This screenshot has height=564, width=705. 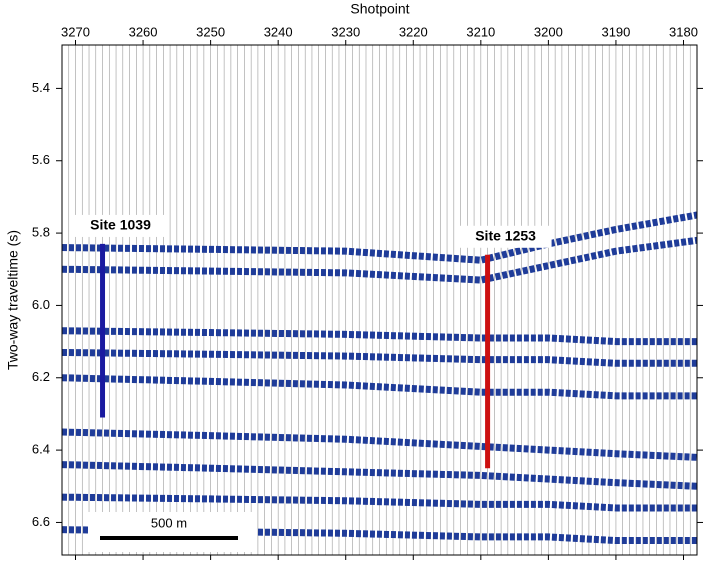 I want to click on x-tick-label: 3210, so click(x=480, y=31).